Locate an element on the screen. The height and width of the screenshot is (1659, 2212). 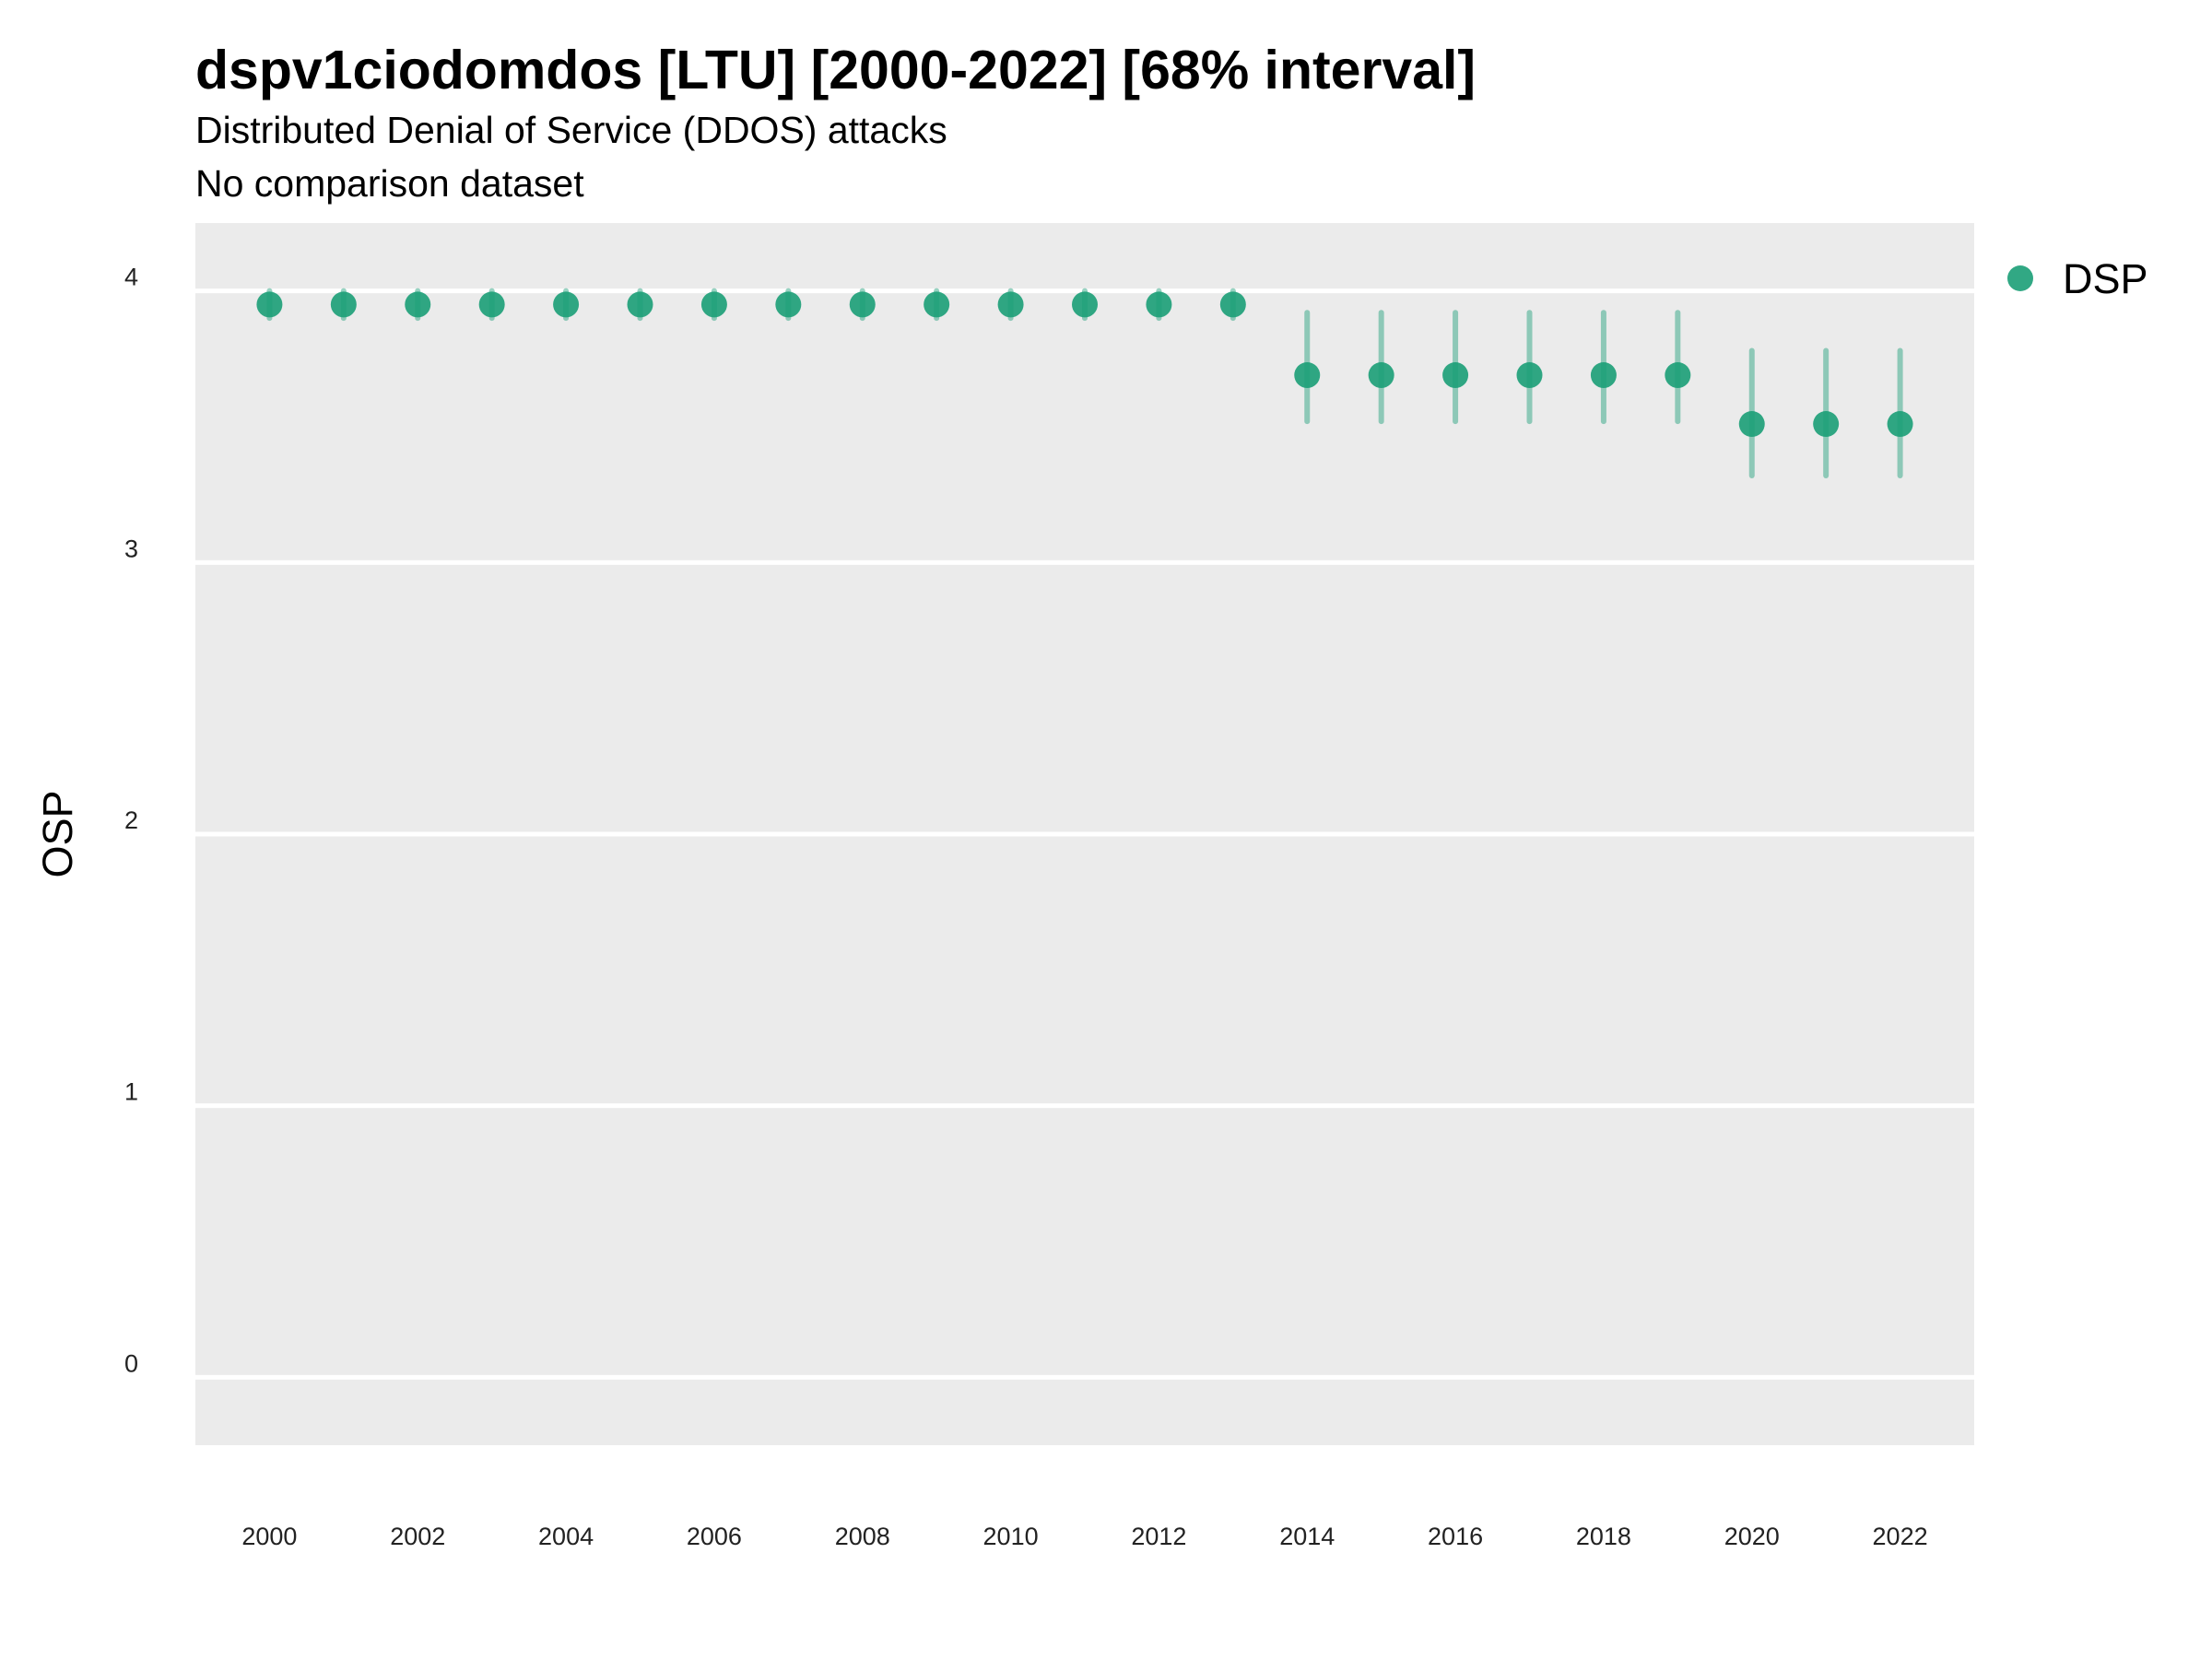
x-tick-label: 2008 is located at coordinates (862, 1536).